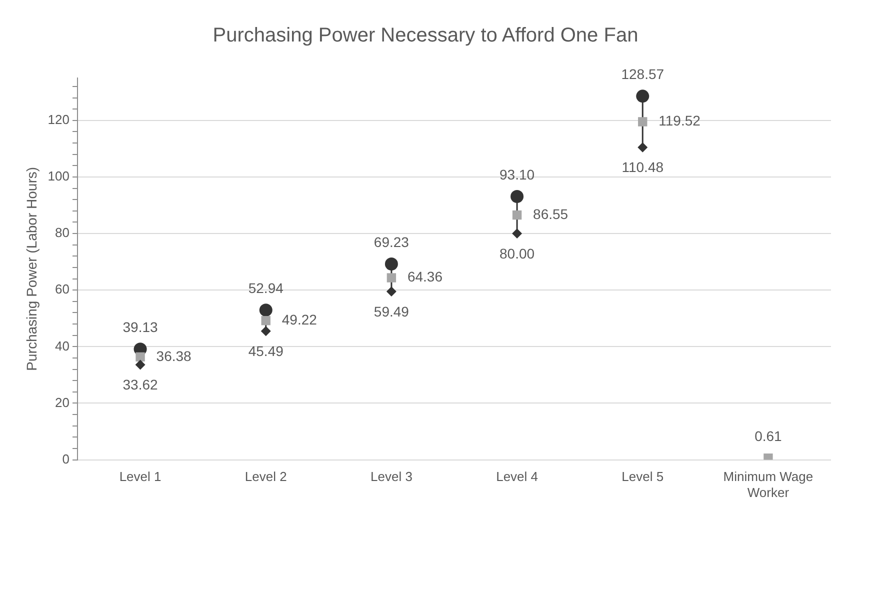 This screenshot has height=601, width=891. I want to click on y-tick-label: 20, so click(62, 402).